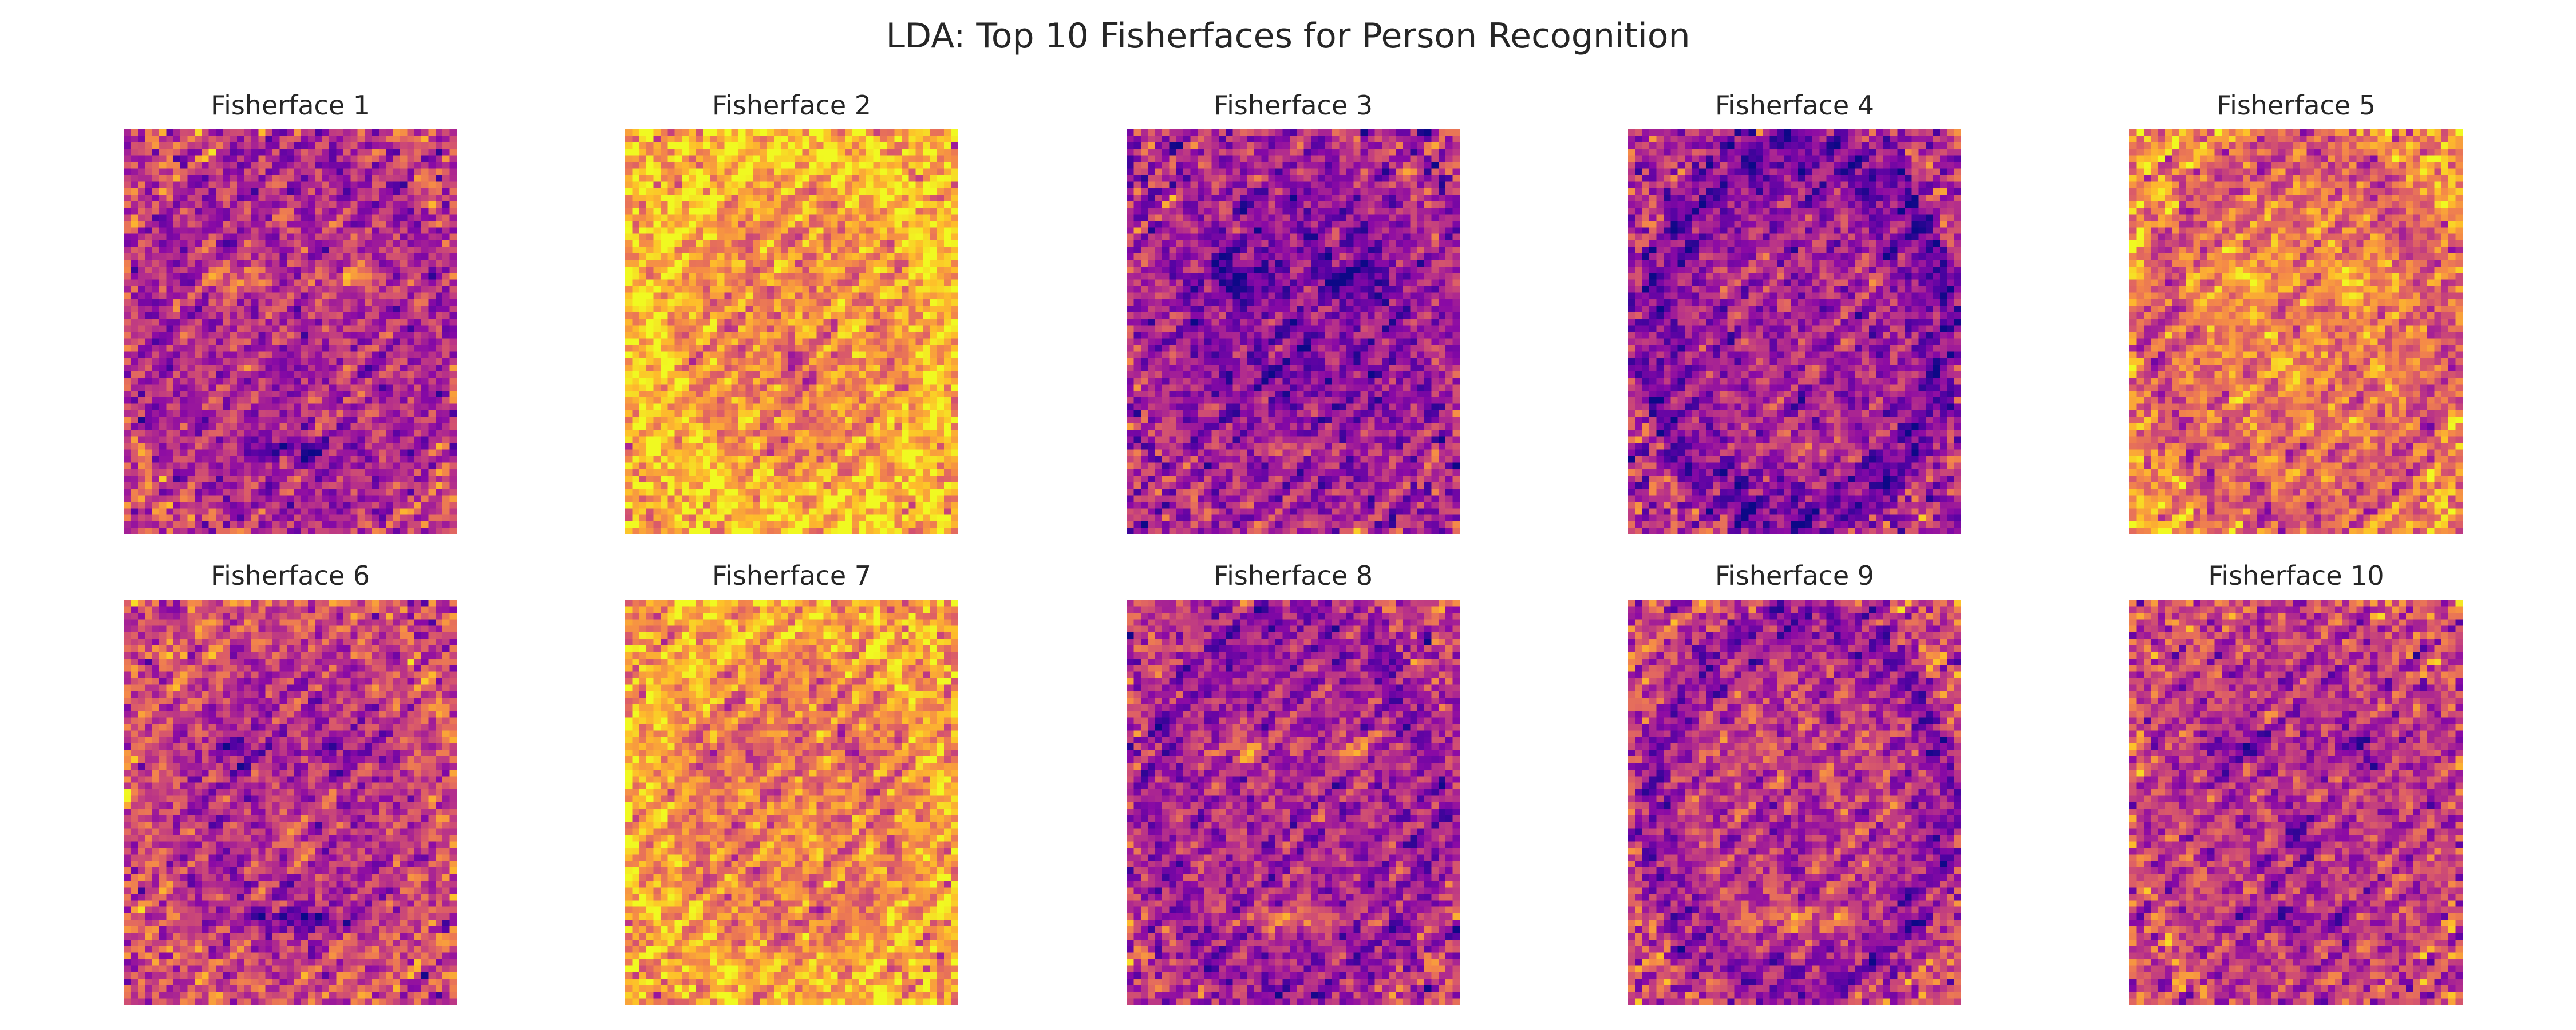 The image size is (2576, 1030). I want to click on panel-title: Fisherface 5, so click(2296, 105).